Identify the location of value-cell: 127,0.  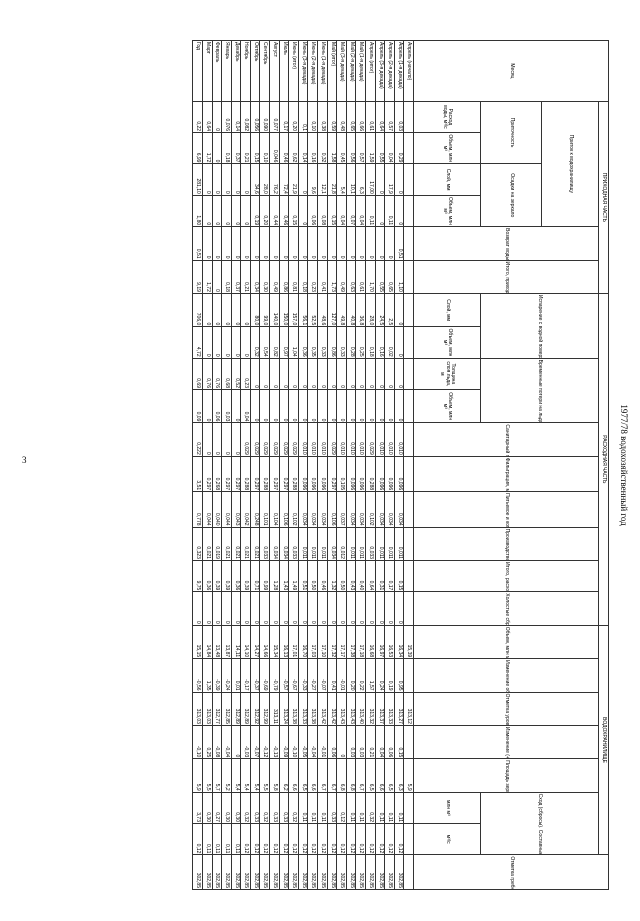
(332, 310).